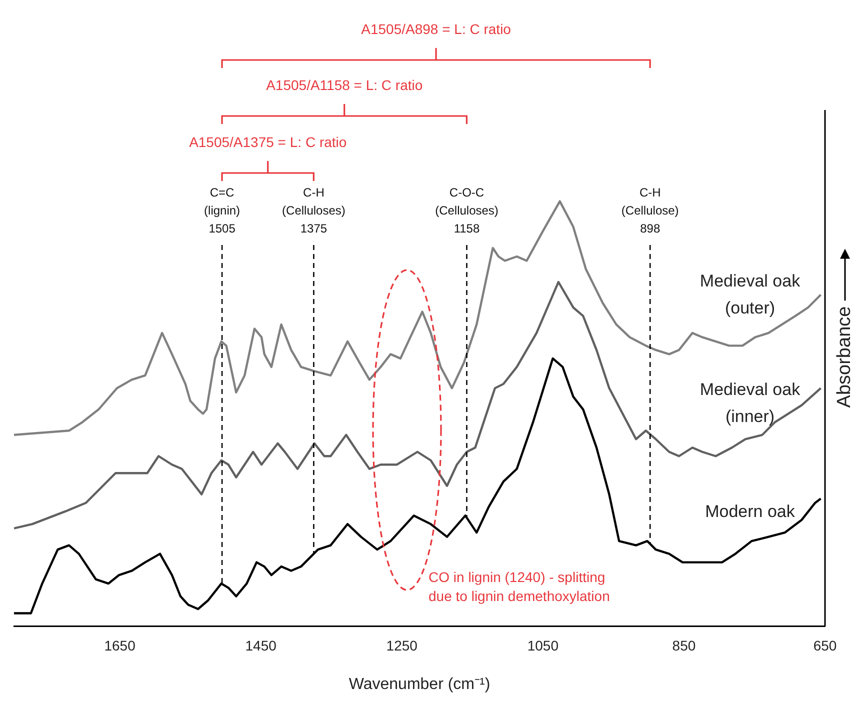 This screenshot has height=703, width=866. I want to click on x-tick-label: 1450, so click(261, 645).